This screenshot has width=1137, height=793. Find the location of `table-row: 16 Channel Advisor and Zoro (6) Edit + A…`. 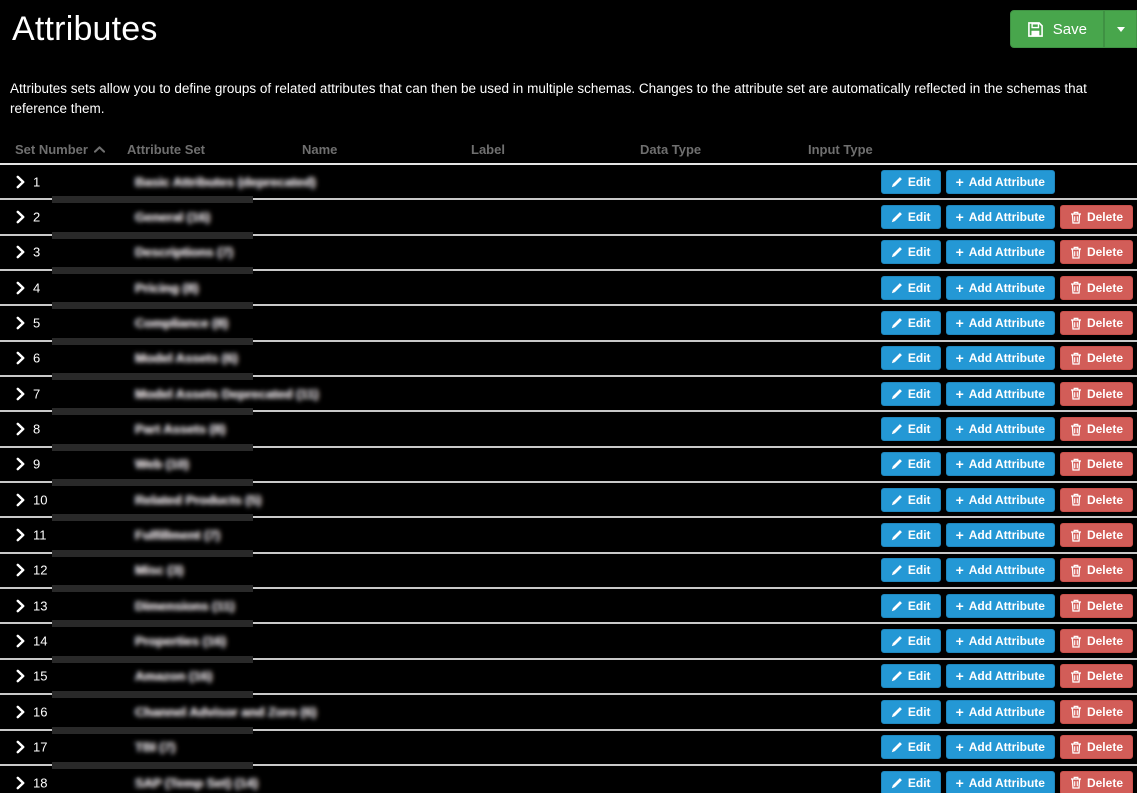

table-row: 16 Channel Advisor and Zoro (6) Edit + A… is located at coordinates (568, 714).